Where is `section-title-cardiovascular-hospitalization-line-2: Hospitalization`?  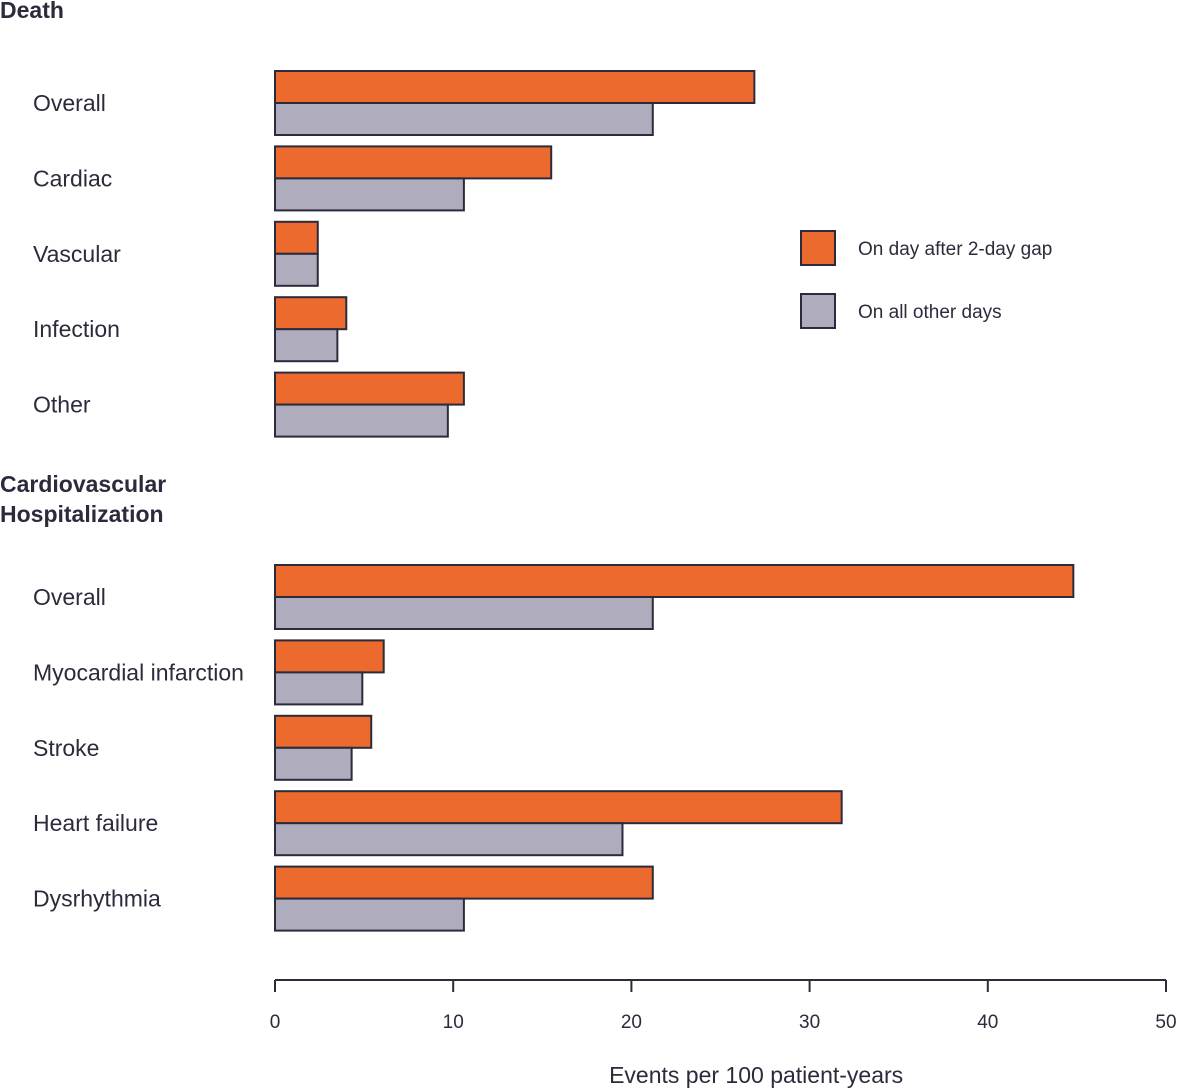 section-title-cardiovascular-hospitalization-line-2: Hospitalization is located at coordinates (82, 514).